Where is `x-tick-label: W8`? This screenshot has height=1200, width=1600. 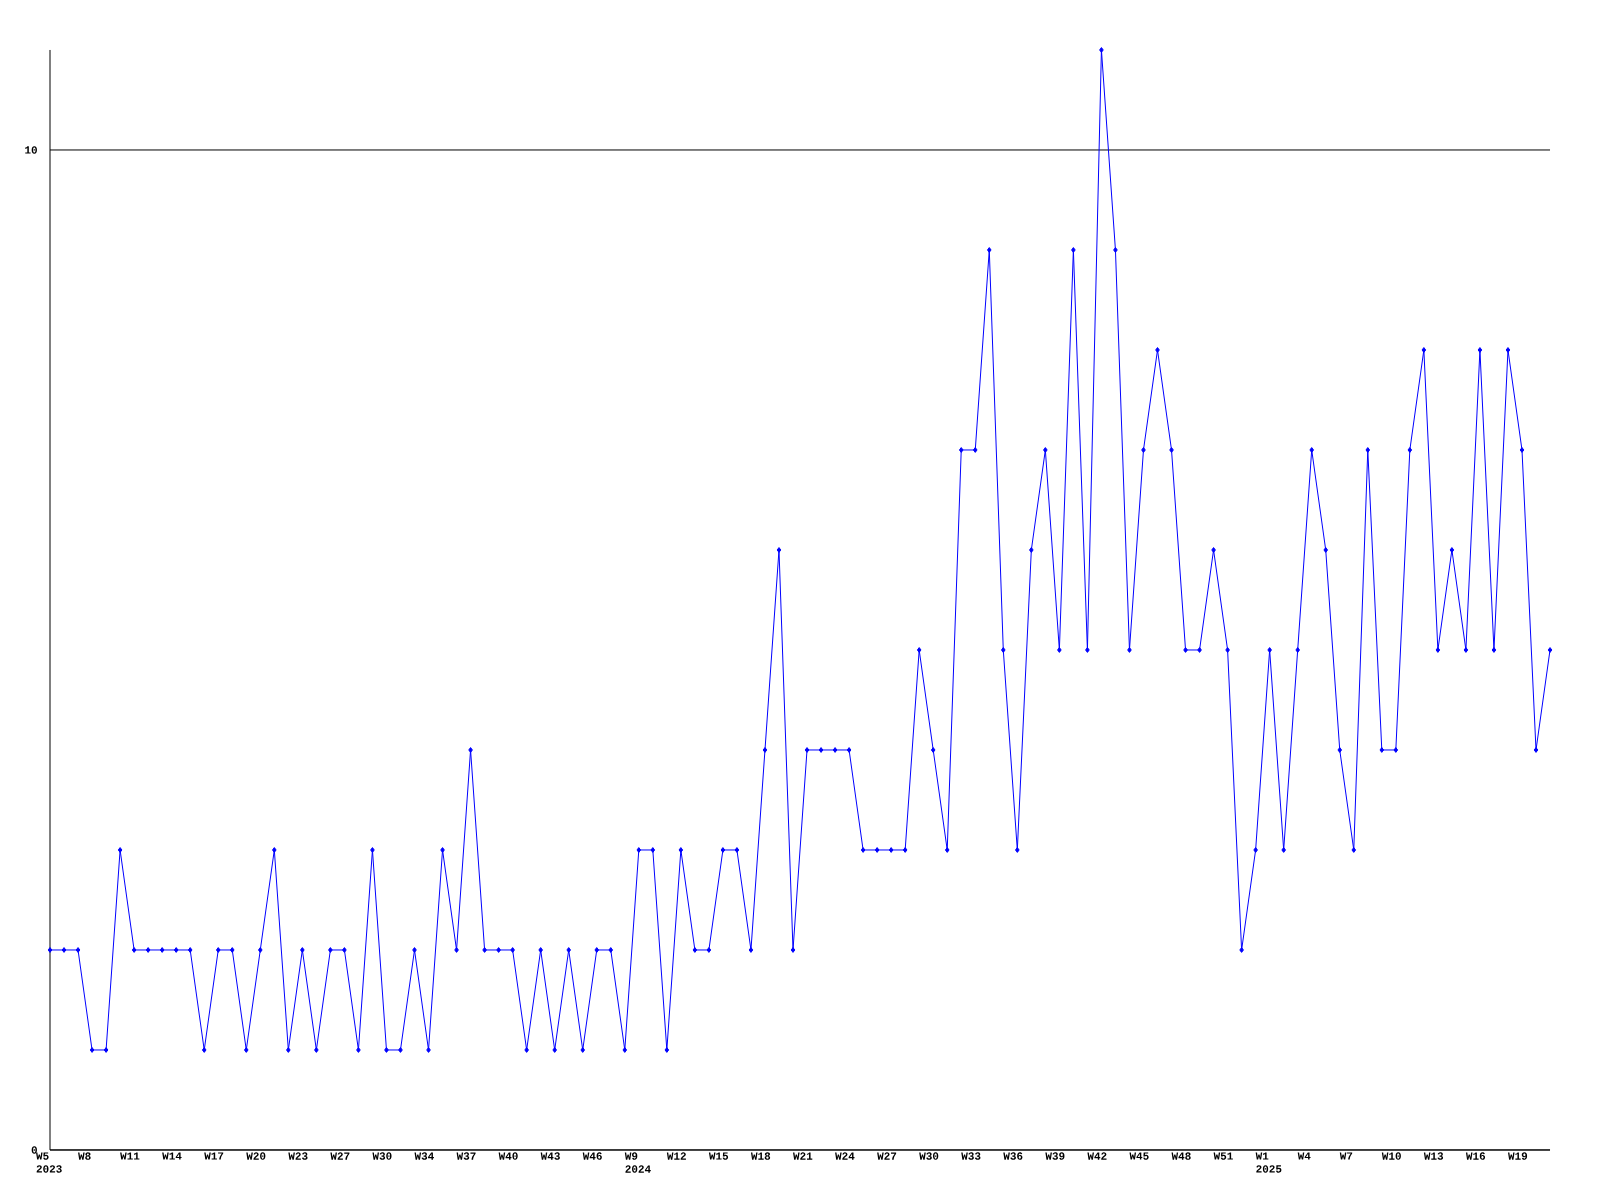 x-tick-label: W8 is located at coordinates (84, 1156).